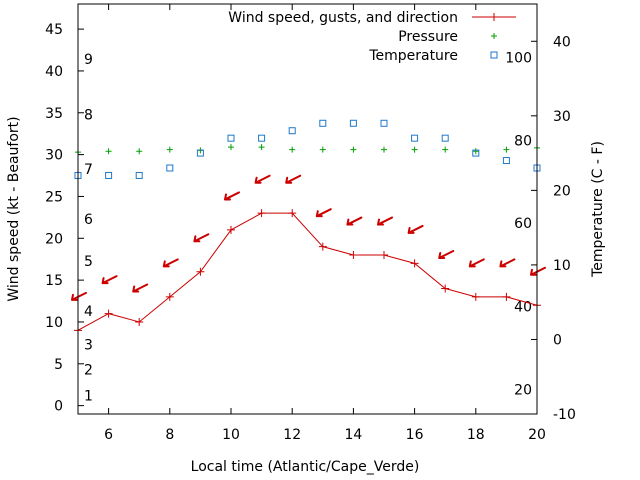 The height and width of the screenshot is (480, 640). I want to click on beaufort-label: 6, so click(88, 220).